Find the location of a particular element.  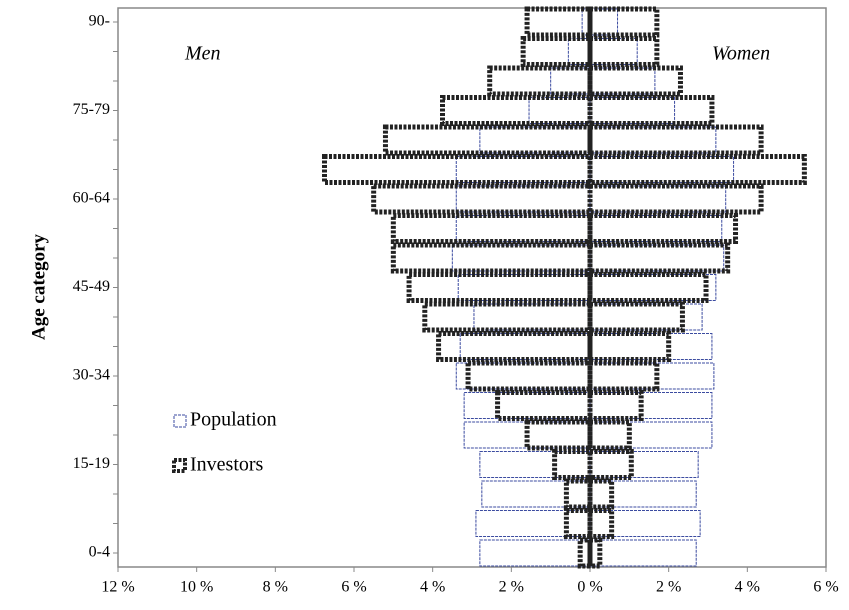

y-tick-label: 45-49 is located at coordinates (91, 286).